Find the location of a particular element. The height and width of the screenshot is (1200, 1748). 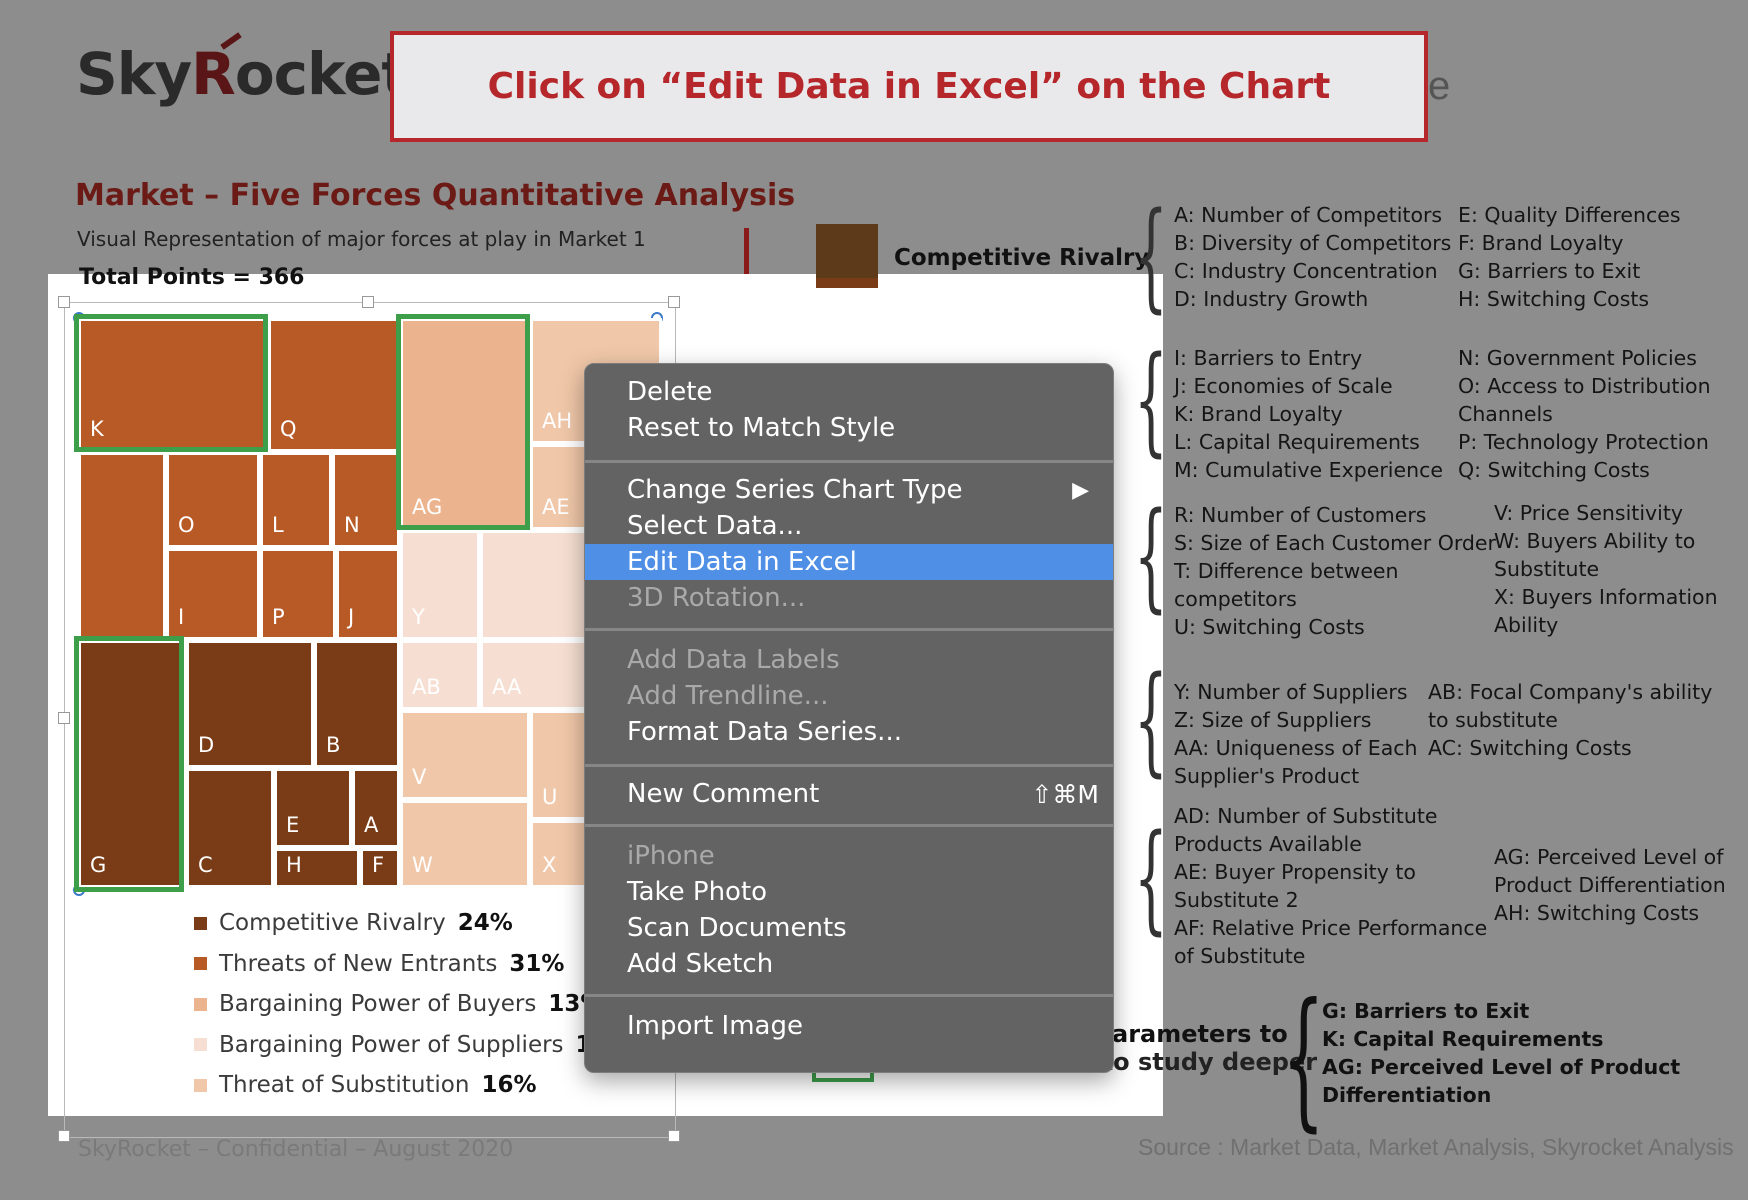

treemap-cell-ab: AB is located at coordinates (440, 675).